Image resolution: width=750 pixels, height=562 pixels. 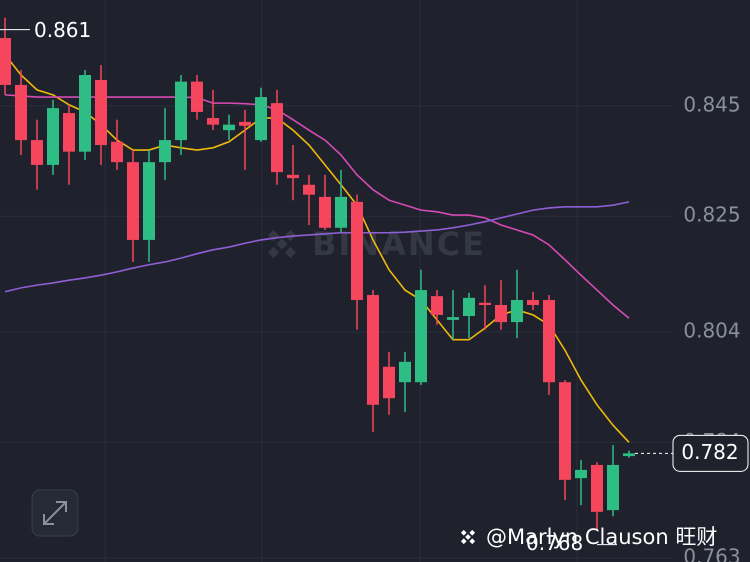 What do you see at coordinates (711, 331) in the screenshot?
I see `y-tick-label: 0.804` at bounding box center [711, 331].